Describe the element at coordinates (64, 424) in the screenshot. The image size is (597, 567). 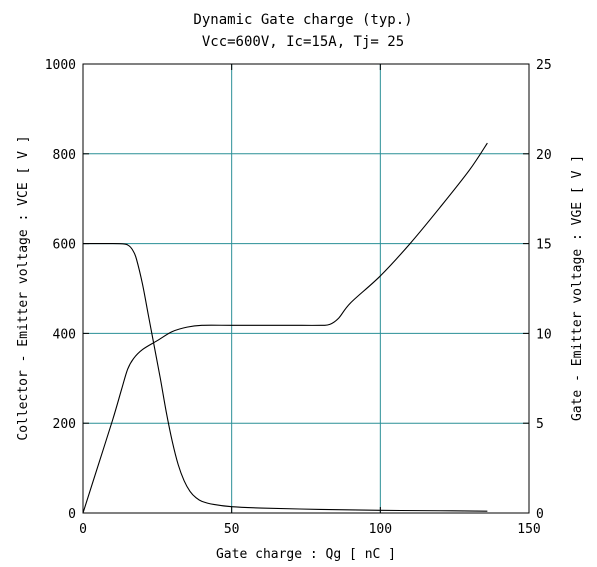
I see `y-tick-label: 200` at that location.